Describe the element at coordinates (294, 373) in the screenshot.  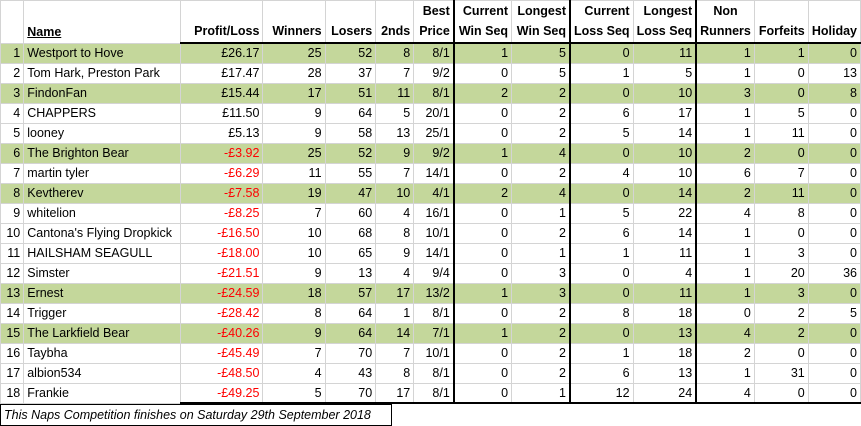
I see `cell-winners: 4` at that location.